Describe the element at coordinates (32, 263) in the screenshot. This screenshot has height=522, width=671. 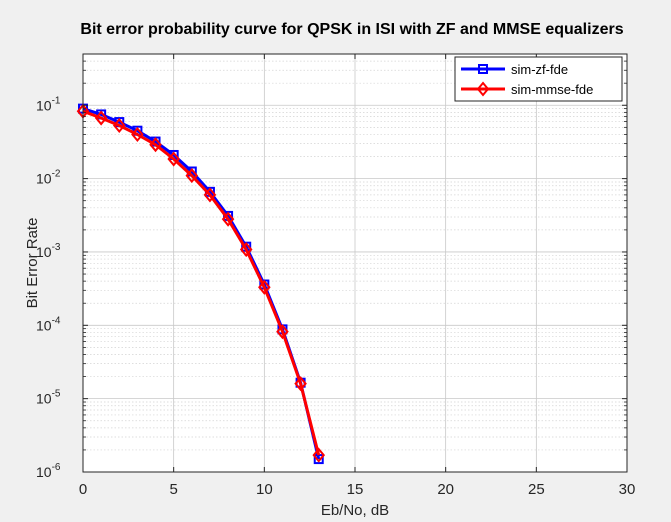
I see `y-axis-label: Bit Error Rate` at that location.